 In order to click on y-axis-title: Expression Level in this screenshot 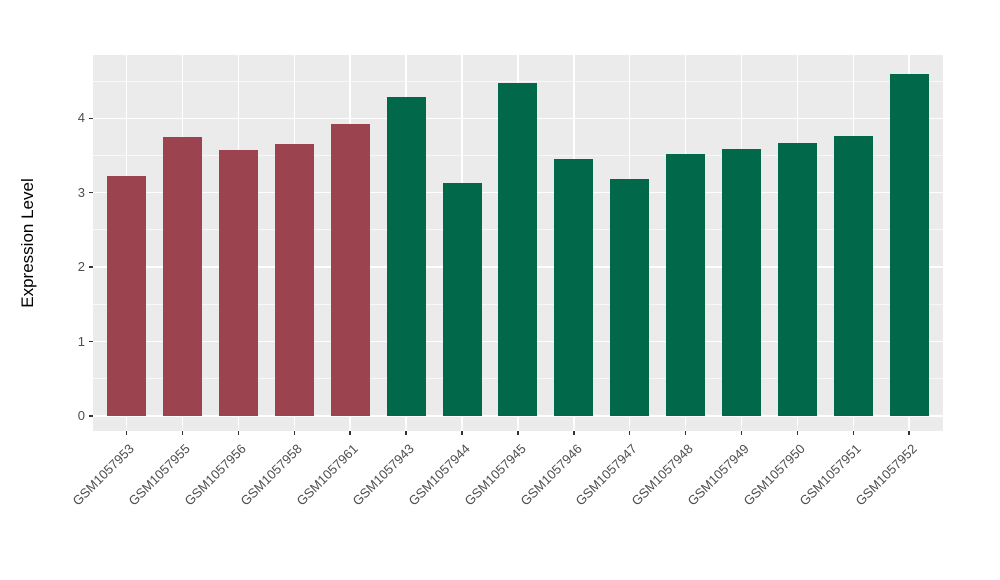, I will do `click(27, 243)`.